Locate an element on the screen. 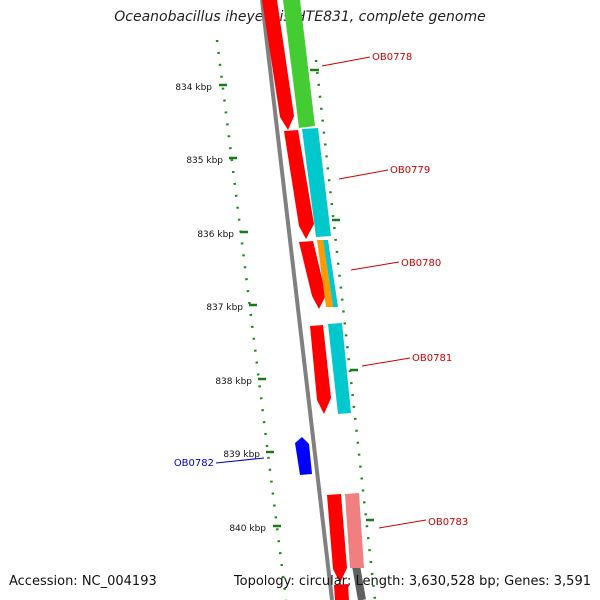 The width and height of the screenshot is (600, 600). gene-label: OB0778 is located at coordinates (392, 57).